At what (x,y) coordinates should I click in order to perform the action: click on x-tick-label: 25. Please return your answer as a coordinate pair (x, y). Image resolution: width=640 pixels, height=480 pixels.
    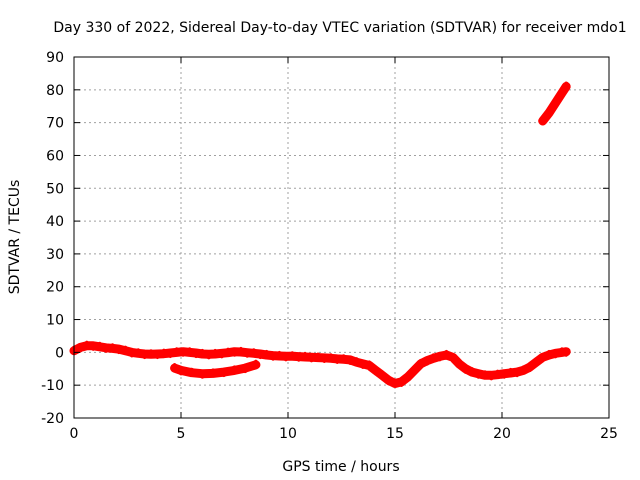
    Looking at the image, I should click on (609, 434).